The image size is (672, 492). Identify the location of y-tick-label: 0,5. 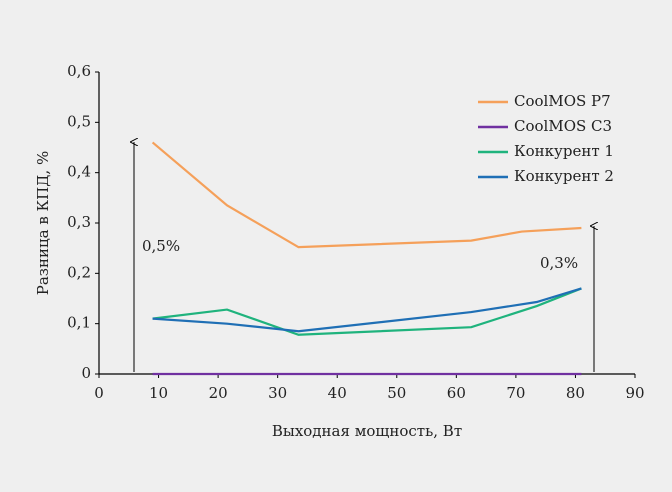
(79, 121).